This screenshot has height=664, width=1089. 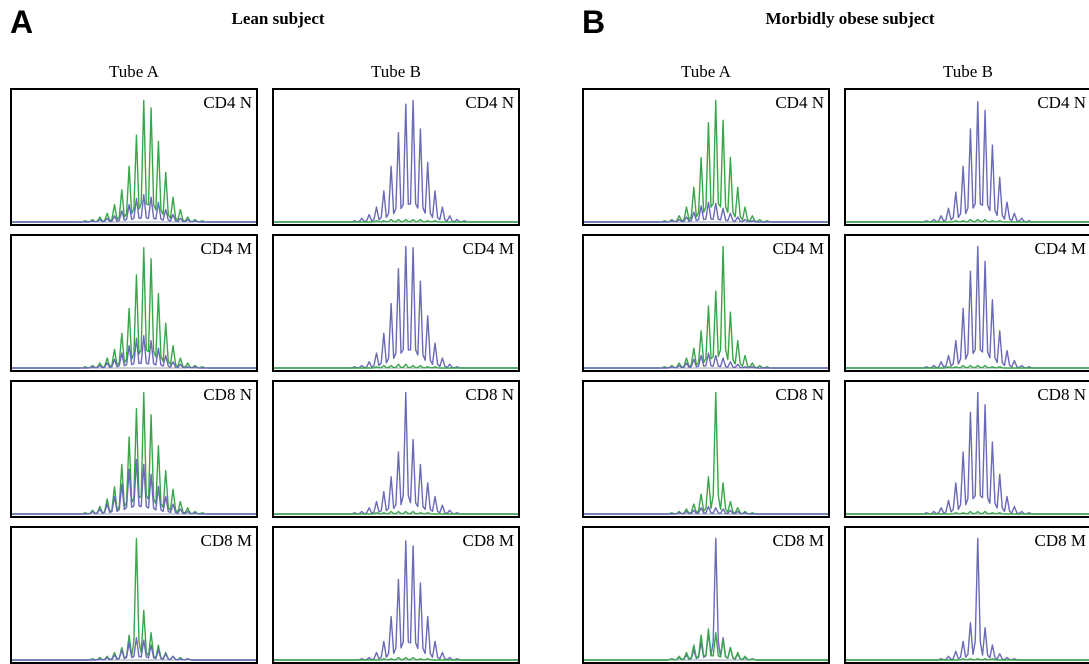 What do you see at coordinates (134, 71) in the screenshot?
I see `column-title-a-1: Tube A` at bounding box center [134, 71].